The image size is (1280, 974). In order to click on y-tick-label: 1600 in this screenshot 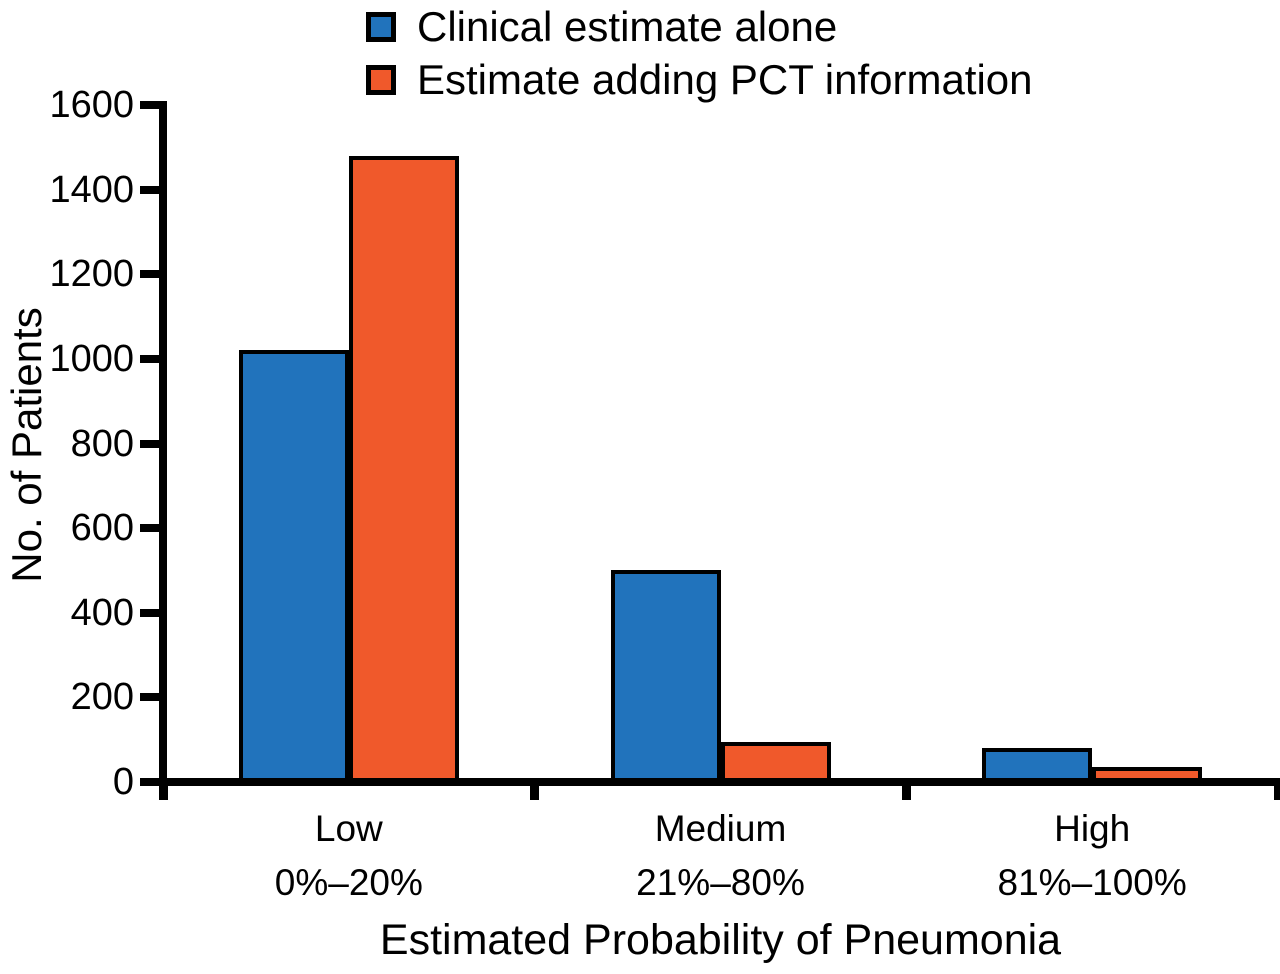, I will do `click(91, 105)`.